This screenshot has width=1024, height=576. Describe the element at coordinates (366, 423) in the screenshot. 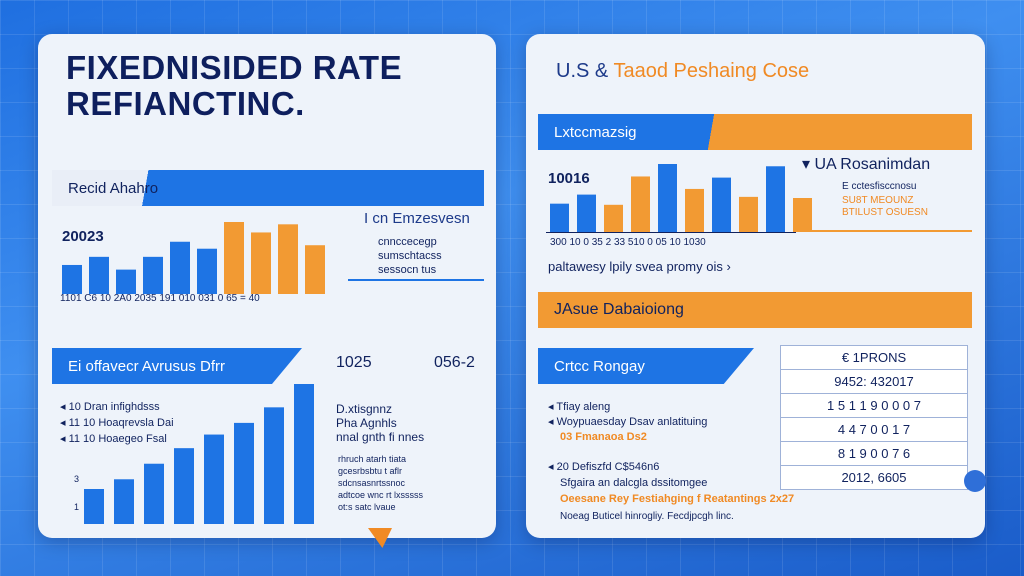

I see `side-2-title: Pha Agnhls` at that location.